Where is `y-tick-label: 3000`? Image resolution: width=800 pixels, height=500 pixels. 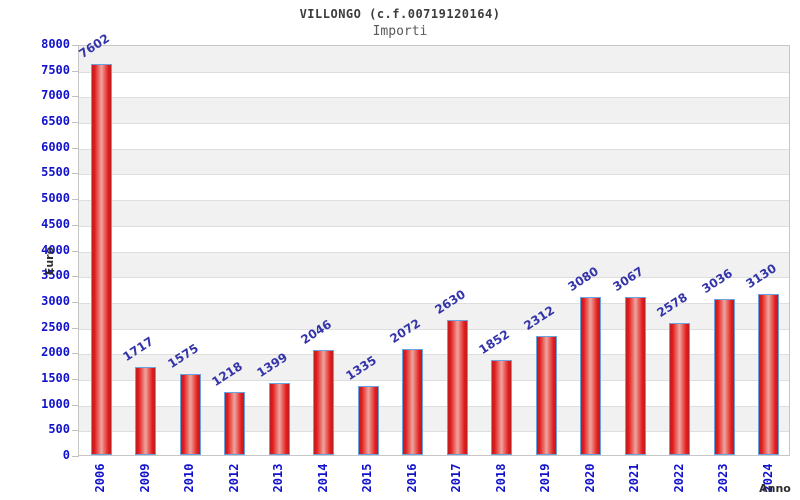 y-tick-label: 3000 is located at coordinates (55, 300).